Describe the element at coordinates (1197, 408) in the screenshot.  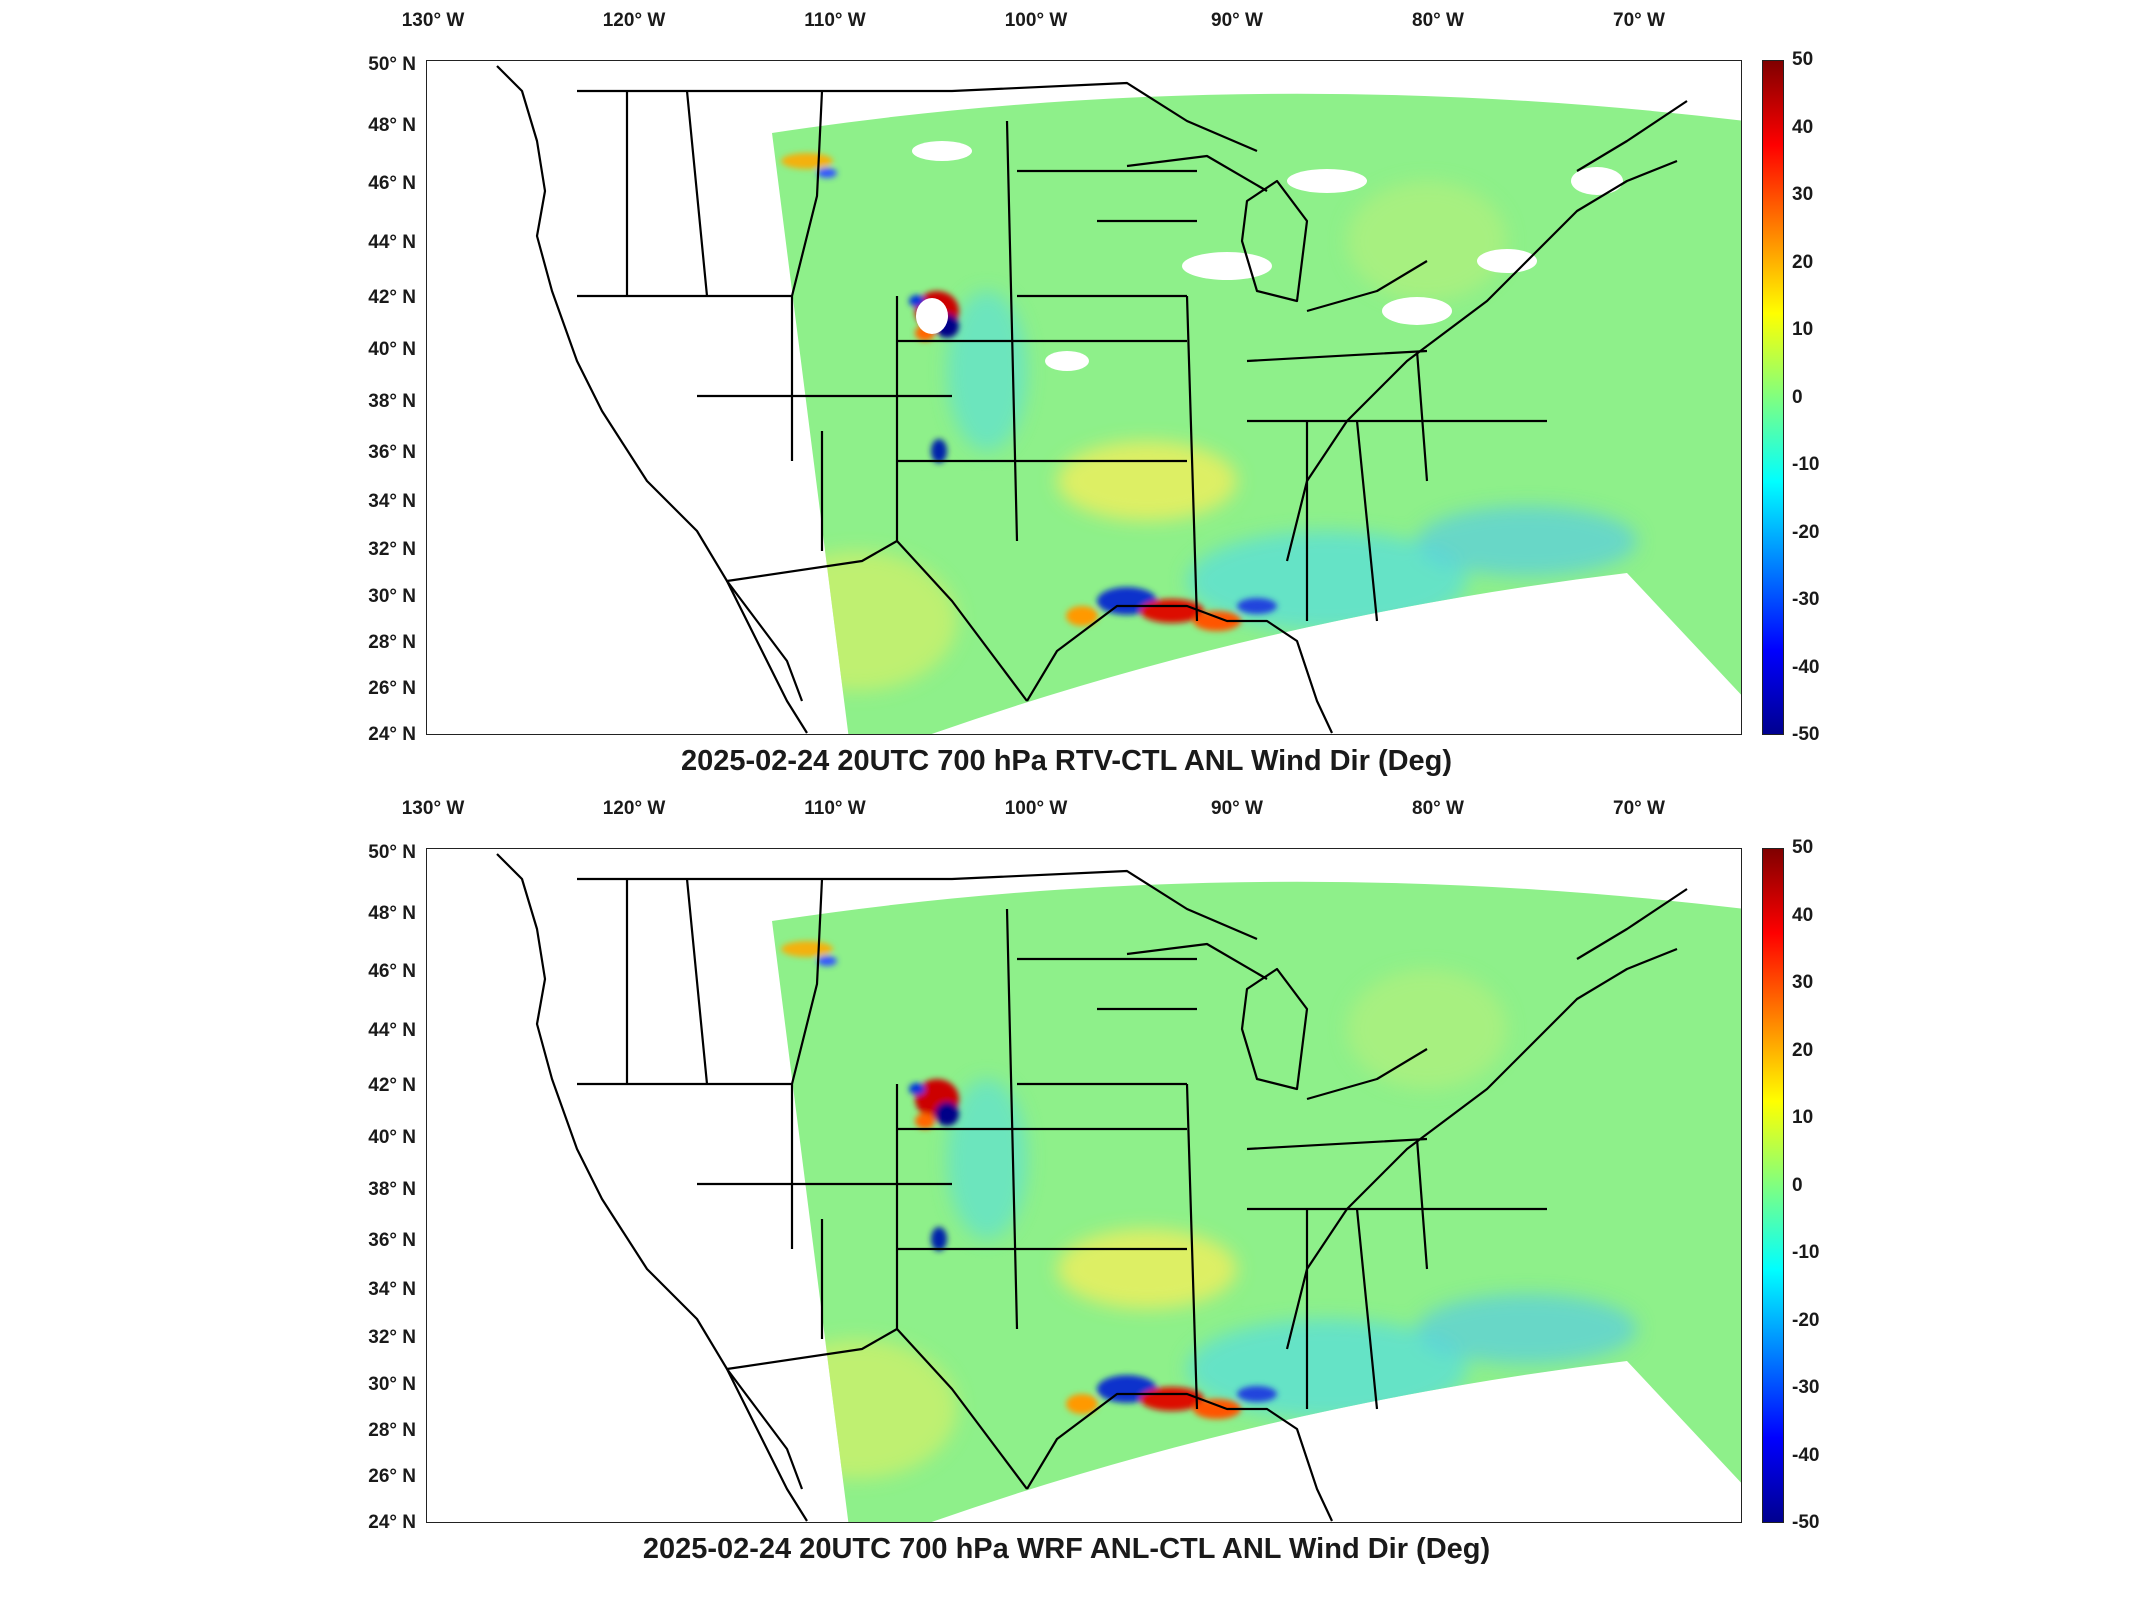
I see `missing-data-gaps` at that location.